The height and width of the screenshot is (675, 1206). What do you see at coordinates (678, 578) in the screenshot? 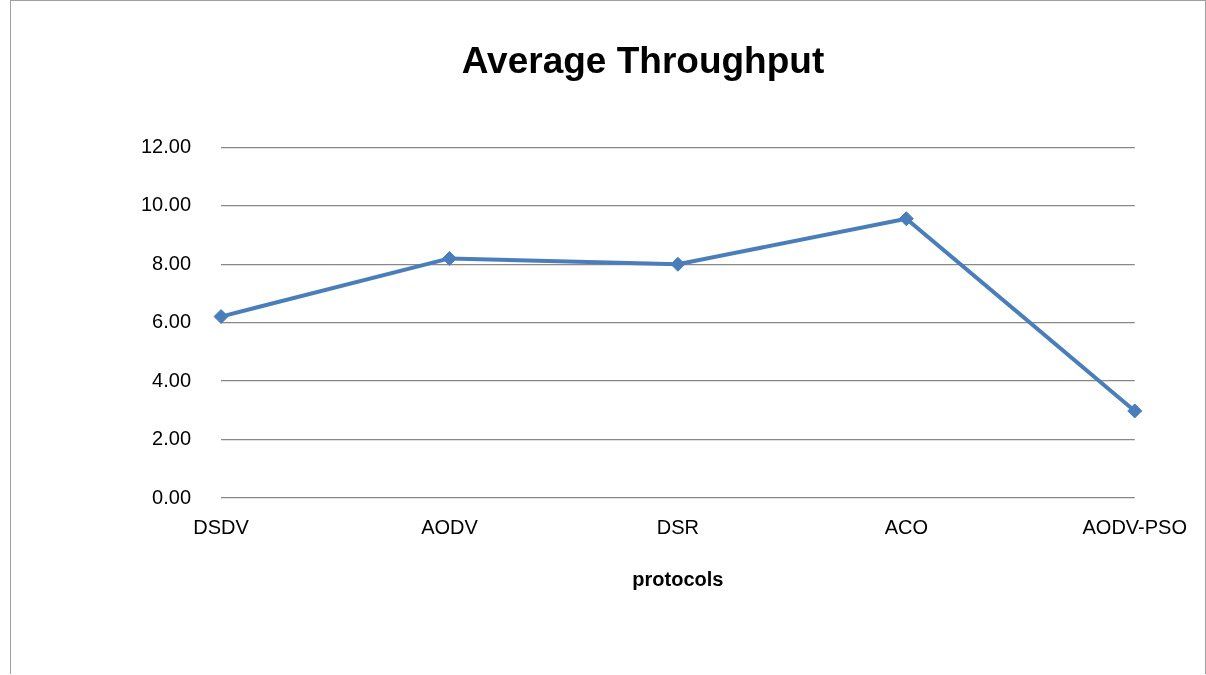
I see `x-axis-title: protocols` at bounding box center [678, 578].